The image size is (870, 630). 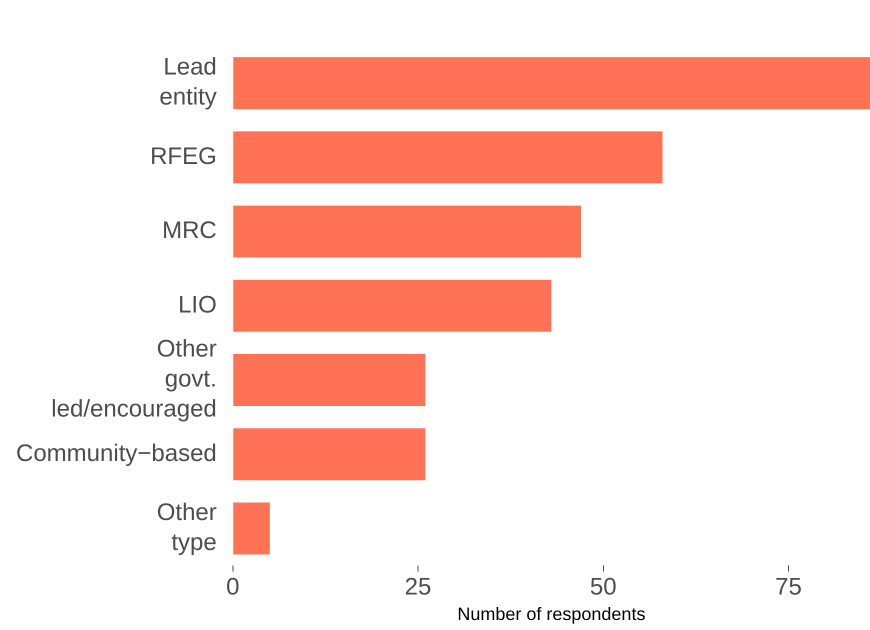 I want to click on y-tick-label: MRC, so click(x=189, y=230).